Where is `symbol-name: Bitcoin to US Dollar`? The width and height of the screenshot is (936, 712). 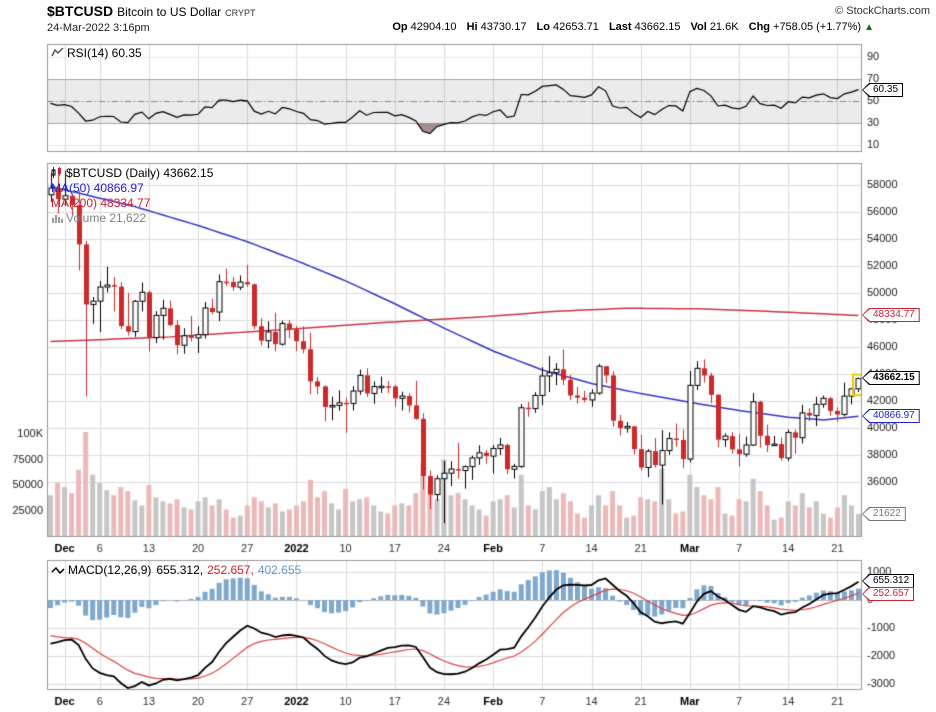
symbol-name: Bitcoin to US Dollar is located at coordinates (169, 12).